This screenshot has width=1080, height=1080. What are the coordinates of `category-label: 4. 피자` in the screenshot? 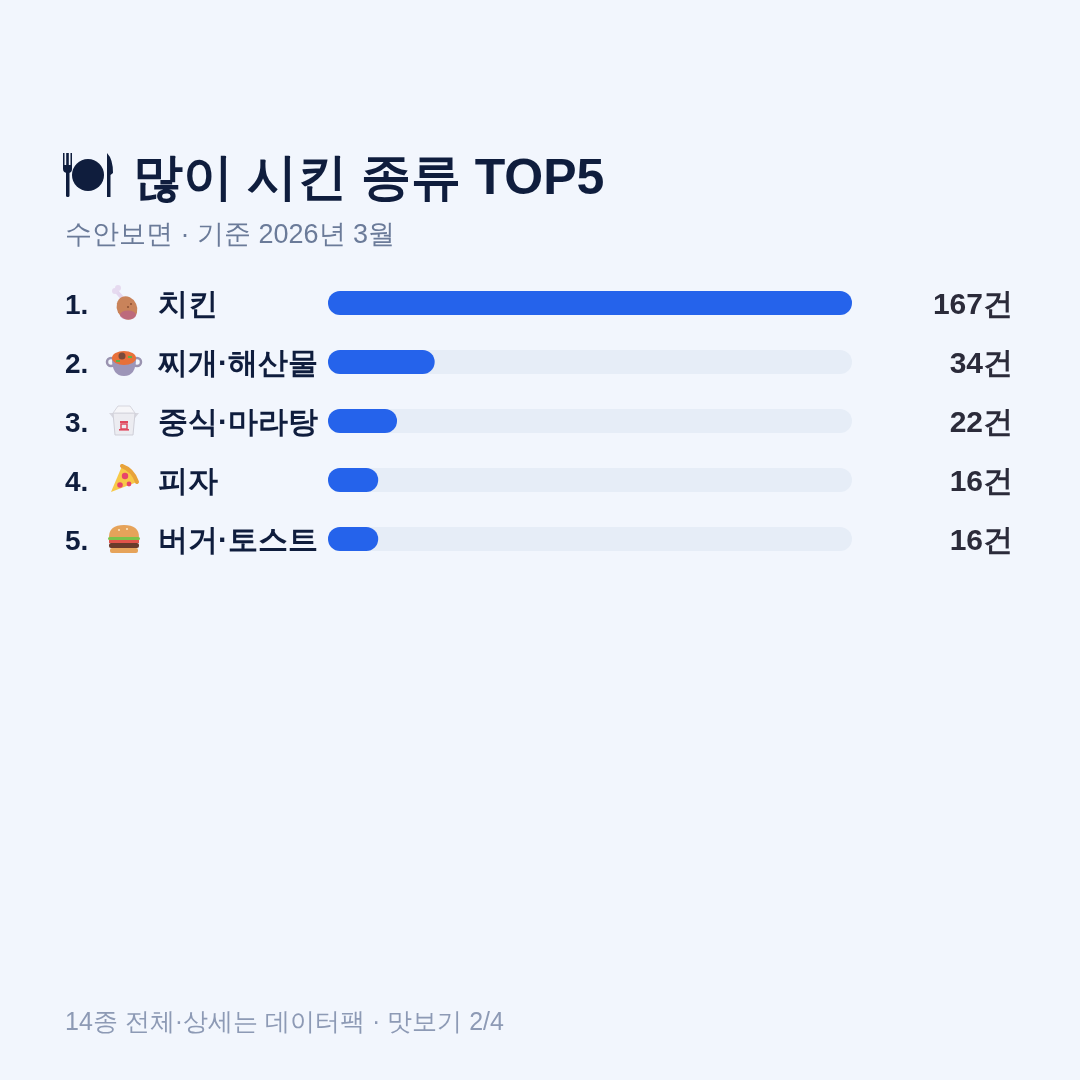 It's located at (141, 480).